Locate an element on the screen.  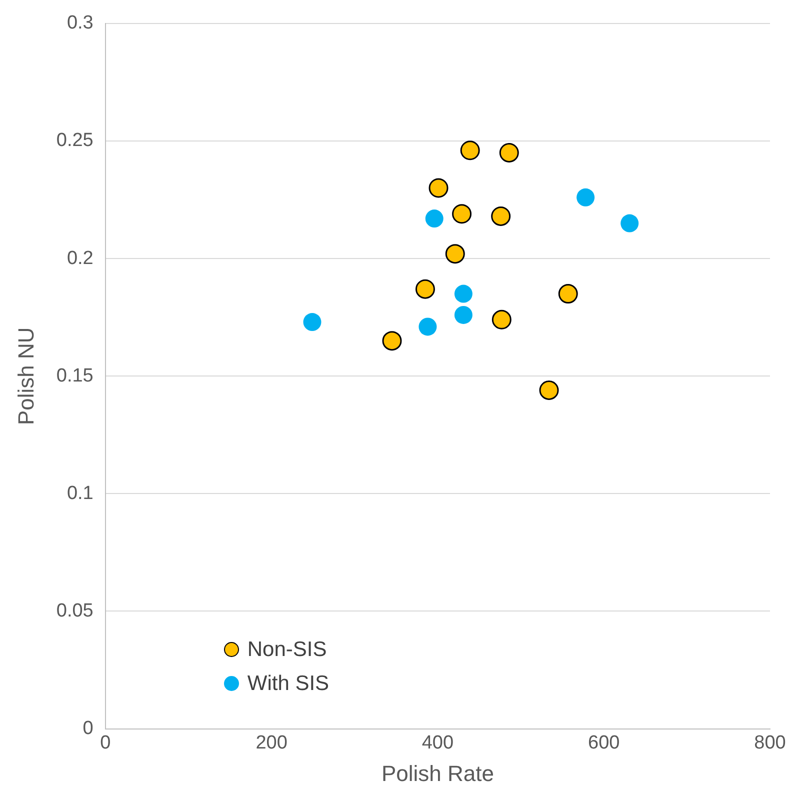
legend-label: Non-SIS is located at coordinates (287, 650).